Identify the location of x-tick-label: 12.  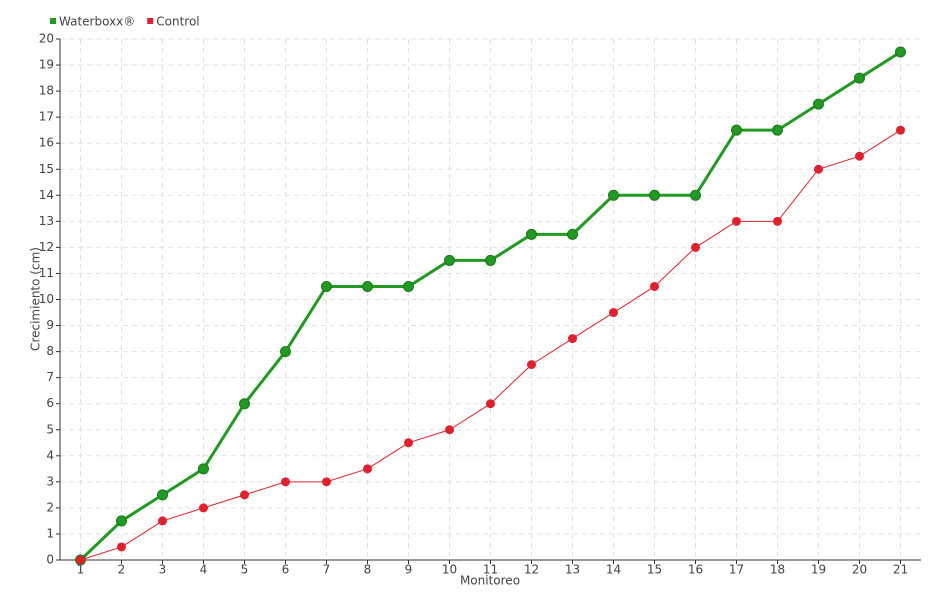
(531, 570).